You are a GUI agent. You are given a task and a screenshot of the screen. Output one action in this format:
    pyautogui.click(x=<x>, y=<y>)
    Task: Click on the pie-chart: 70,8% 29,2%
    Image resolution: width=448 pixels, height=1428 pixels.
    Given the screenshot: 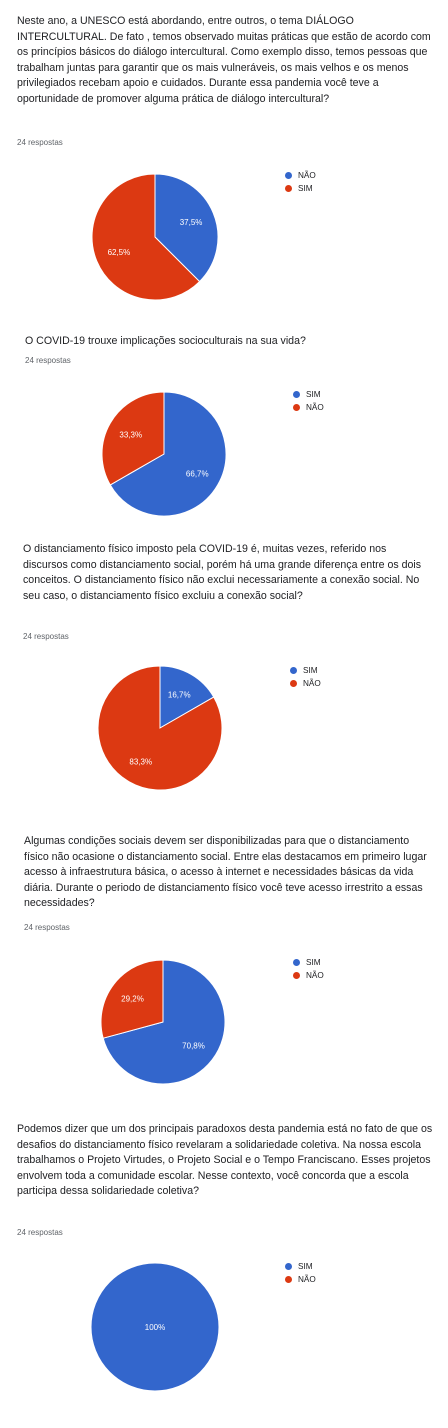 What is the action you would take?
    pyautogui.click(x=163, y=1022)
    